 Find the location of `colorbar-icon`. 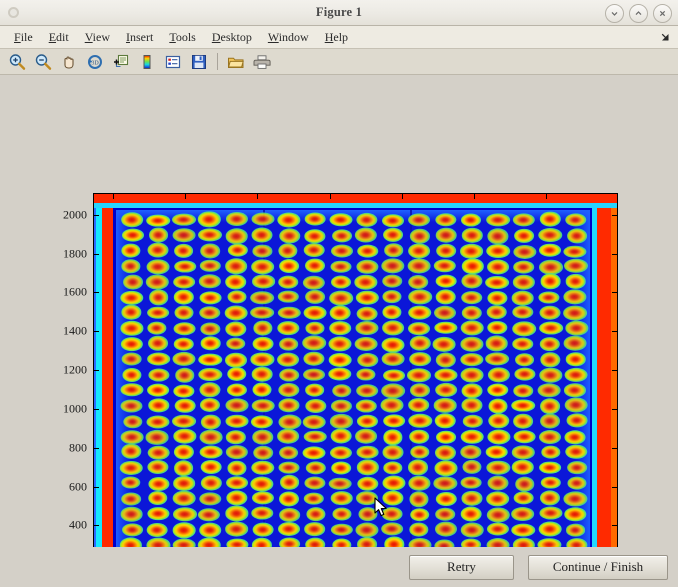

colorbar-icon is located at coordinates (147, 62).